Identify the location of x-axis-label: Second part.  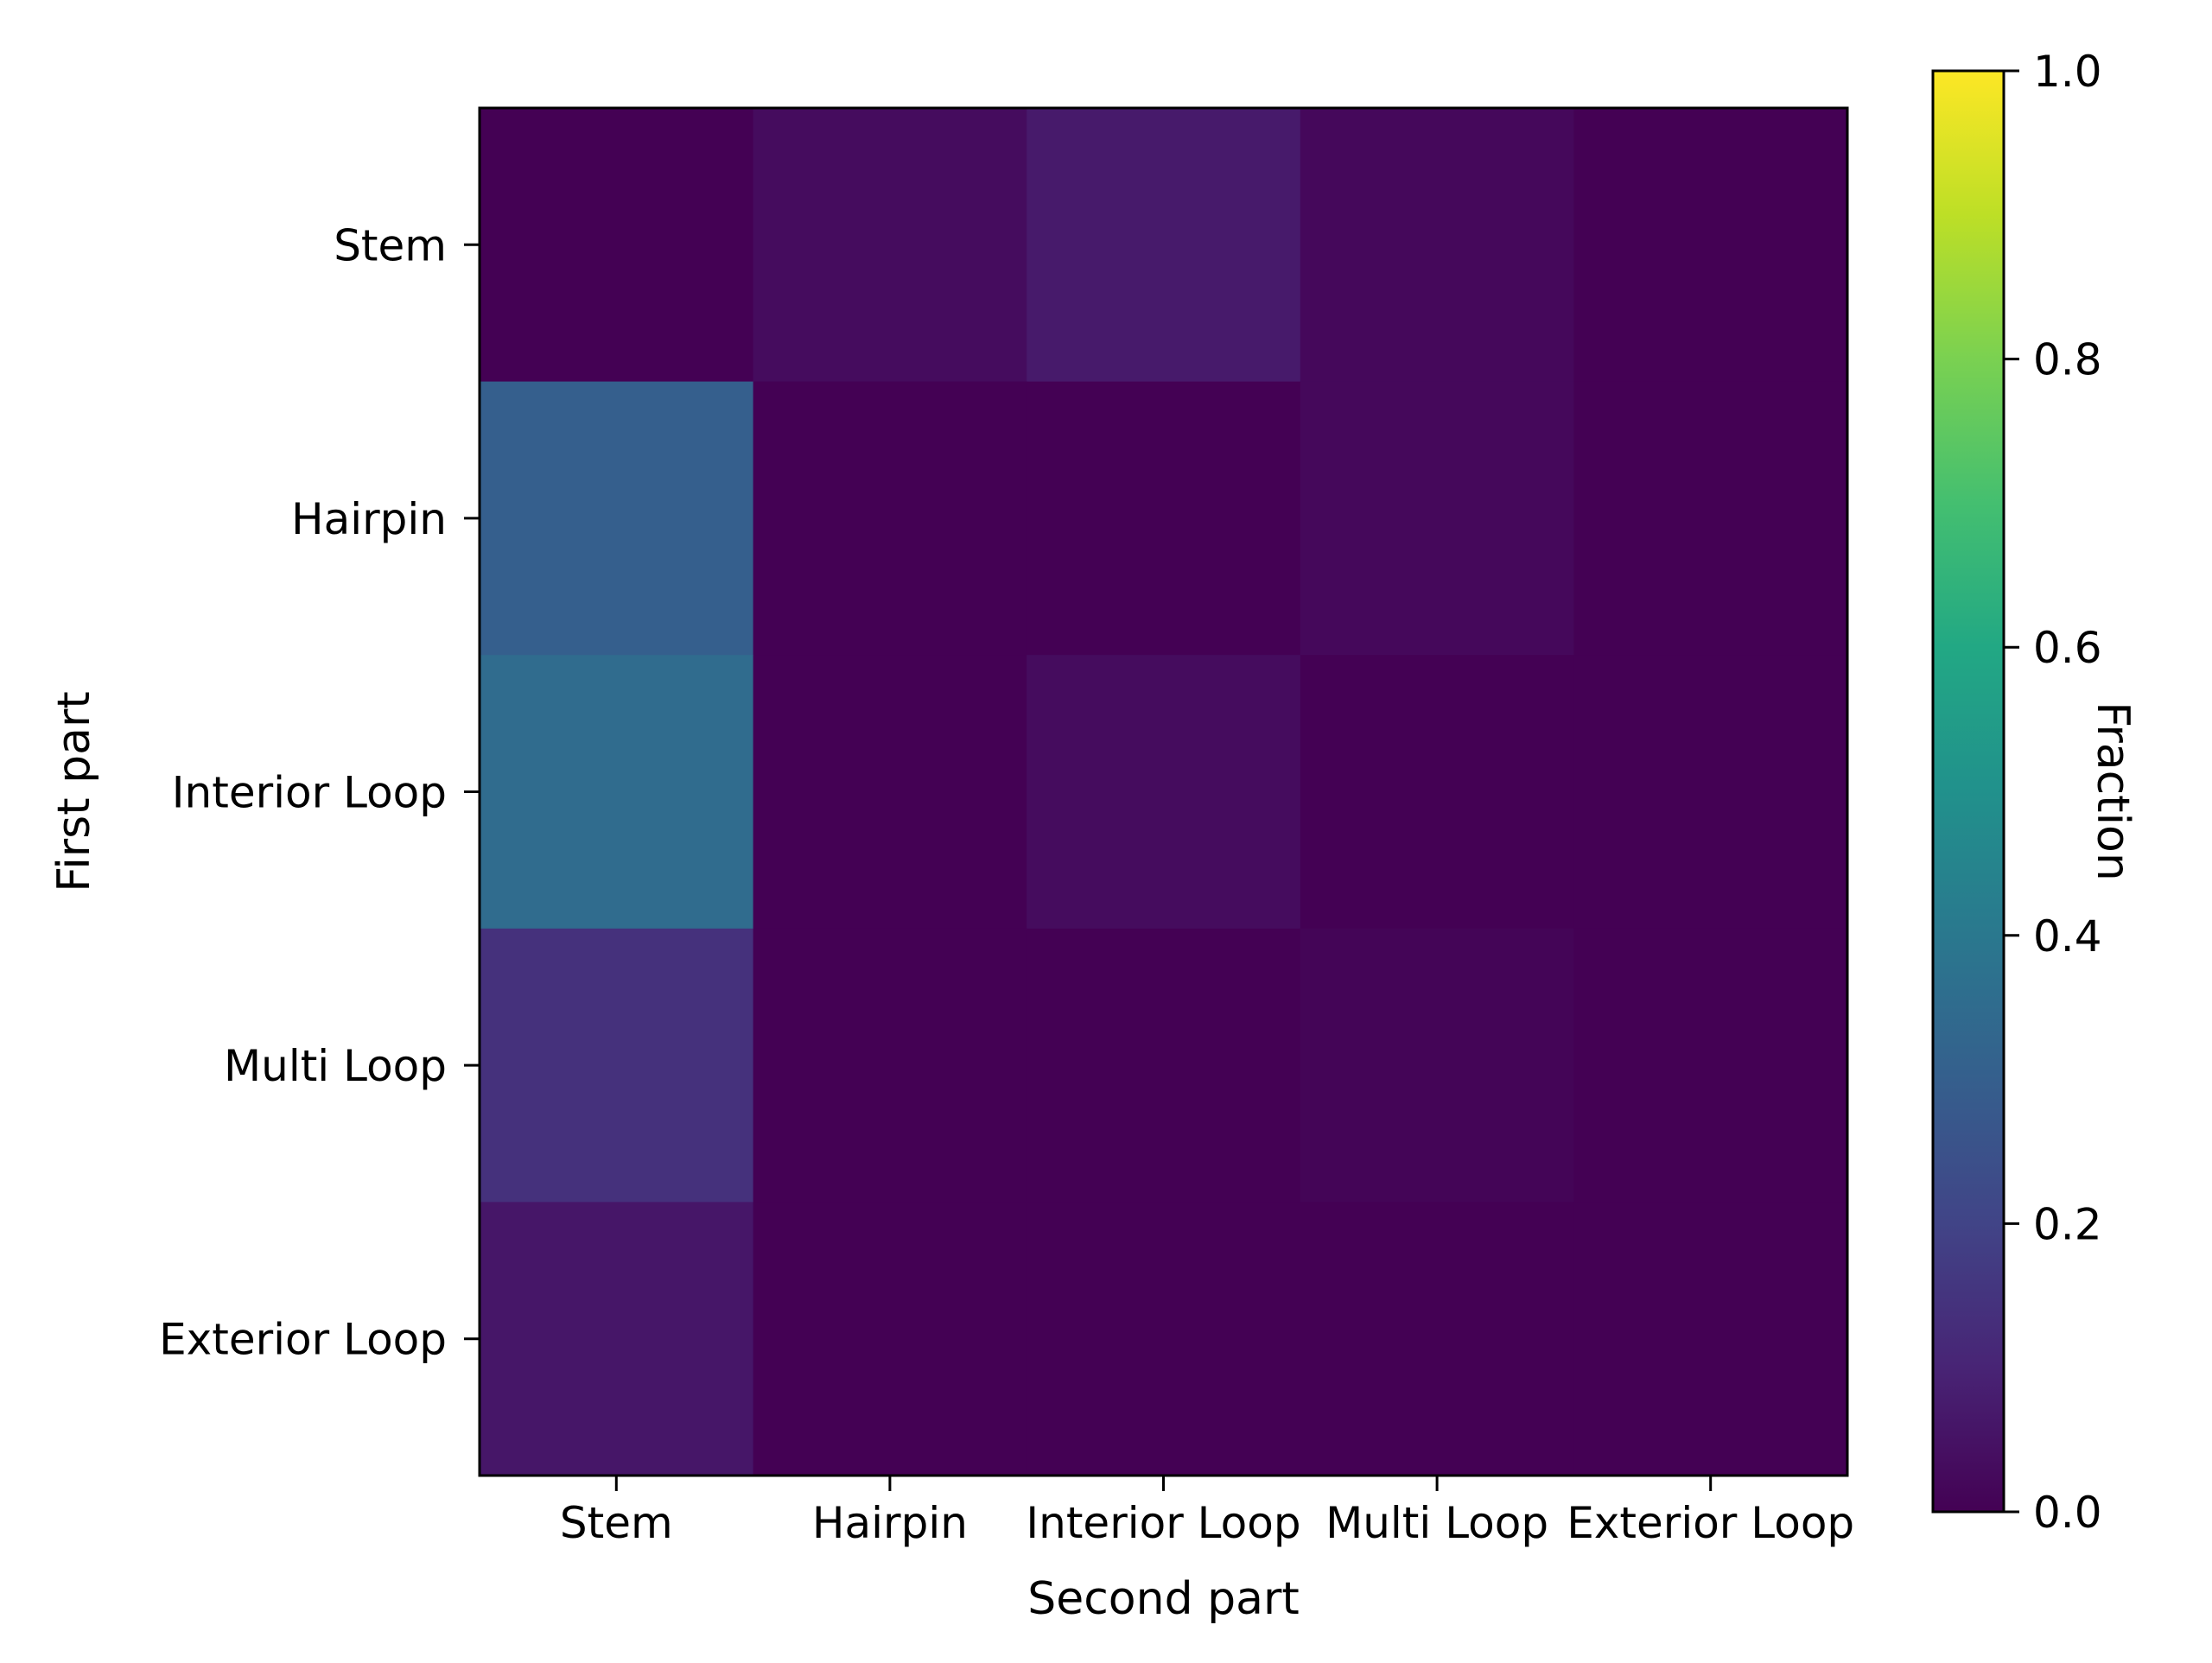
(1163, 1599).